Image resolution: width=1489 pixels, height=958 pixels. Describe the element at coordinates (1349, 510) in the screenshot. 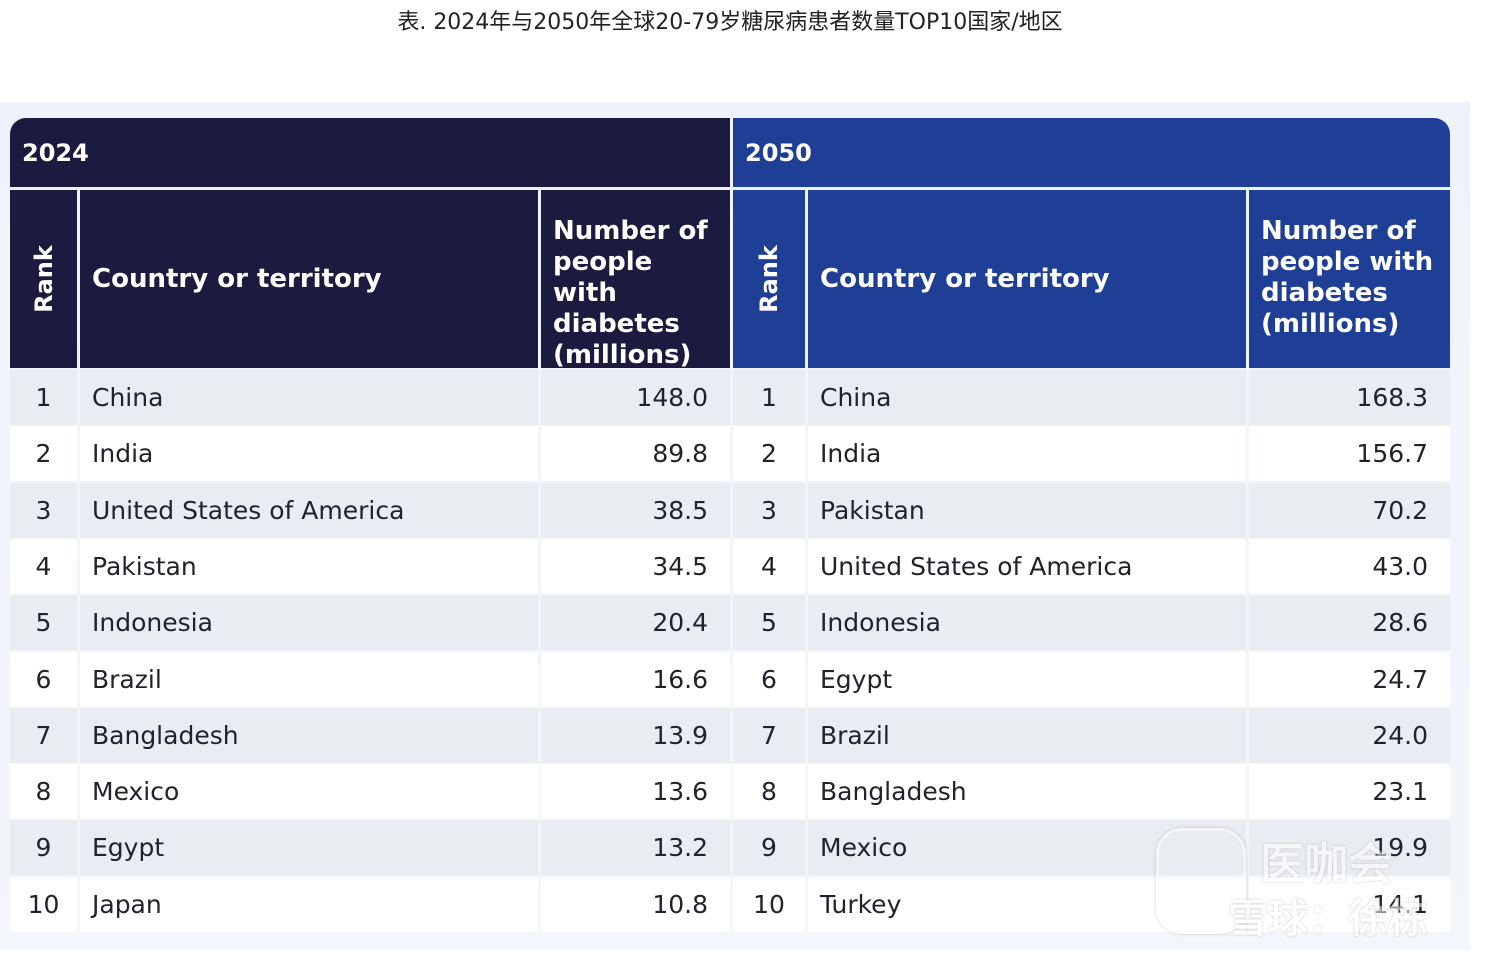

I see `value-cell: 70.2` at that location.